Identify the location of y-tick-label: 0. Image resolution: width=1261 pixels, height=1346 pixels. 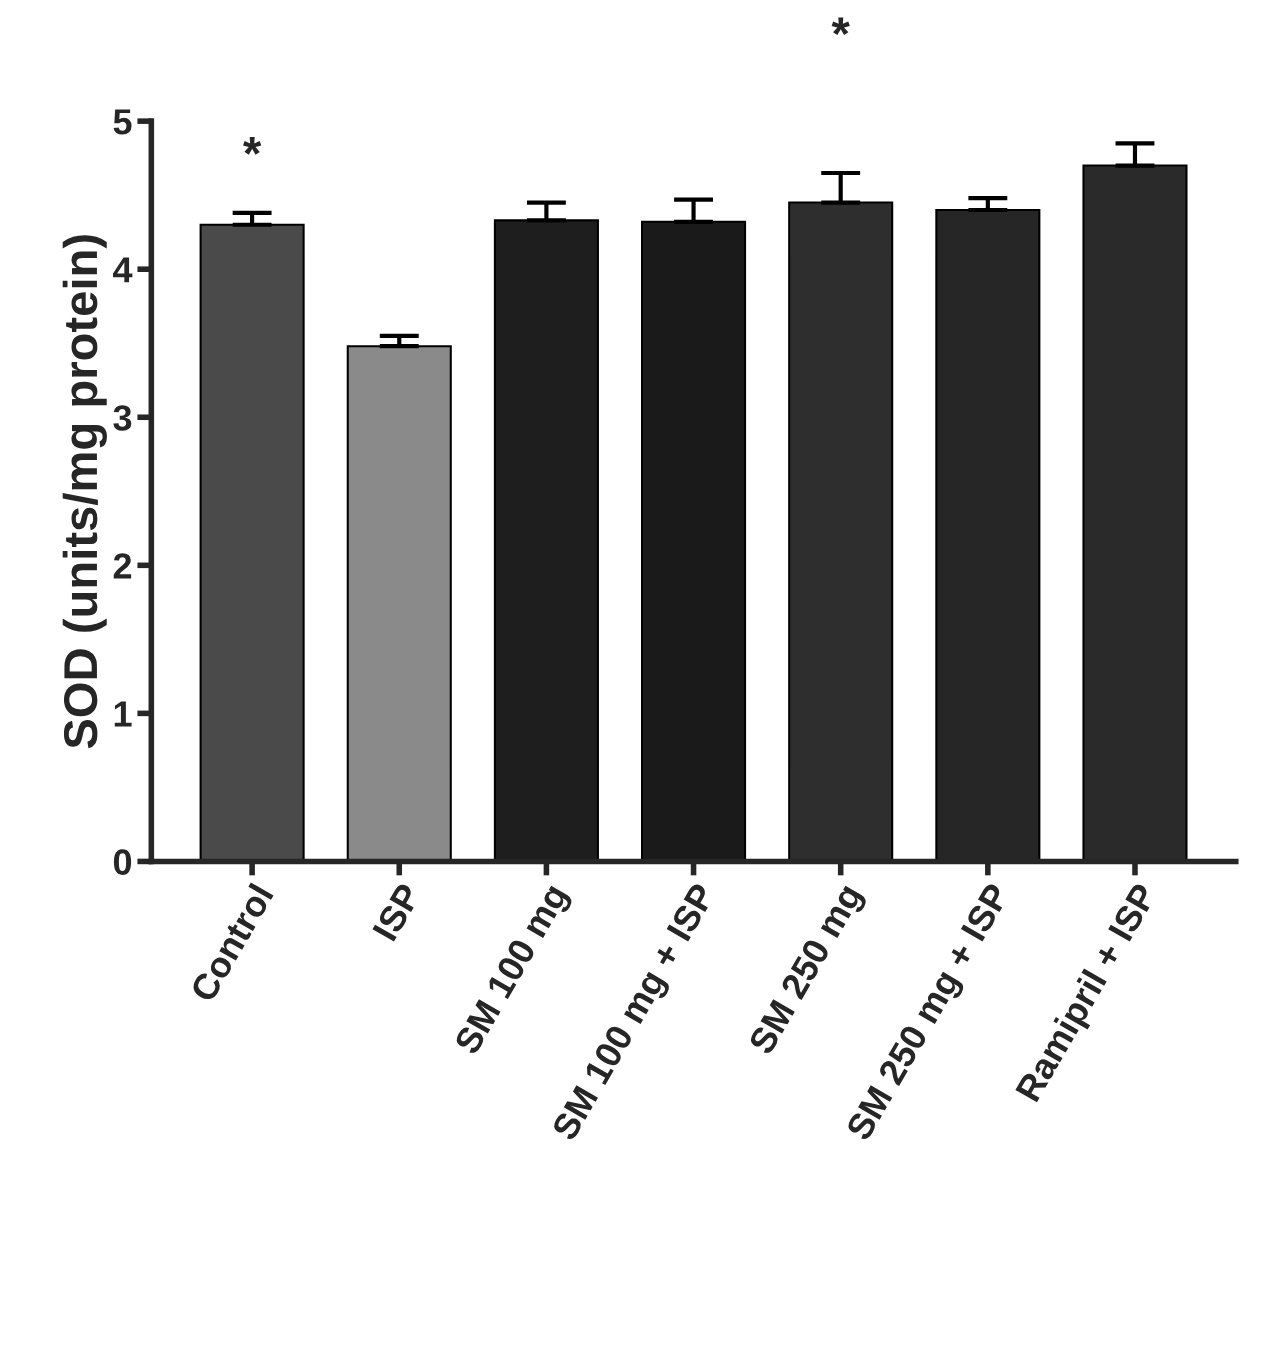
(122, 862).